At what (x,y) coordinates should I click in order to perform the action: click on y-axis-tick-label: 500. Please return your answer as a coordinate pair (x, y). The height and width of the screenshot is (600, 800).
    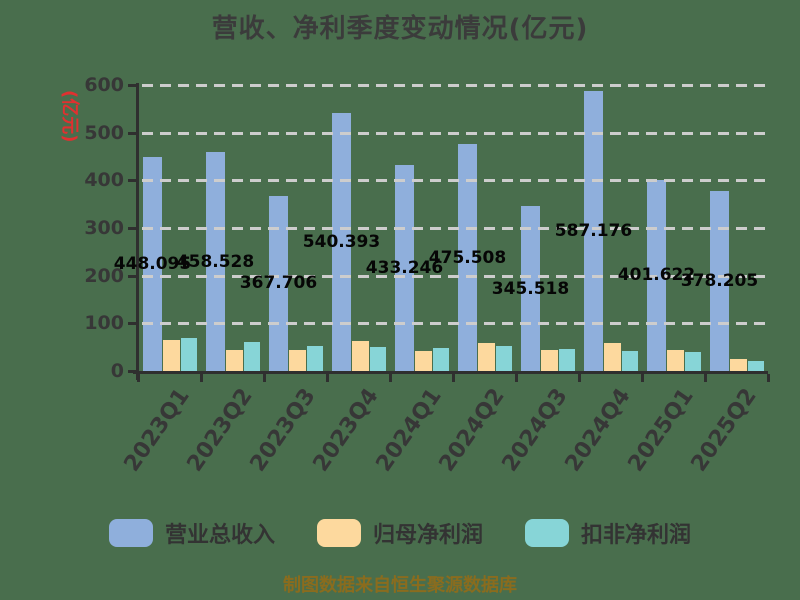
    Looking at the image, I should click on (104, 132).